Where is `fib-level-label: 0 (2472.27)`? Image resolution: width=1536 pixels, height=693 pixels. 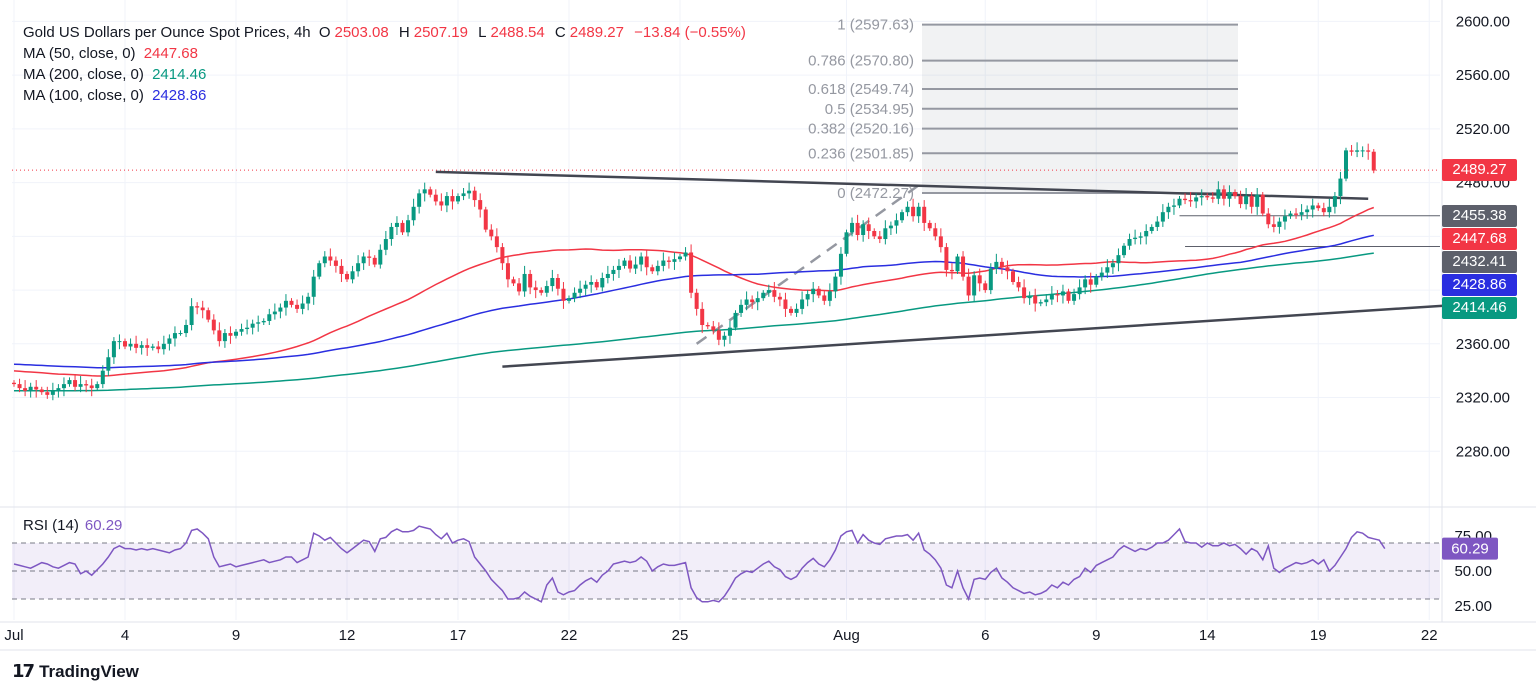 fib-level-label: 0 (2472.27) is located at coordinates (875, 193).